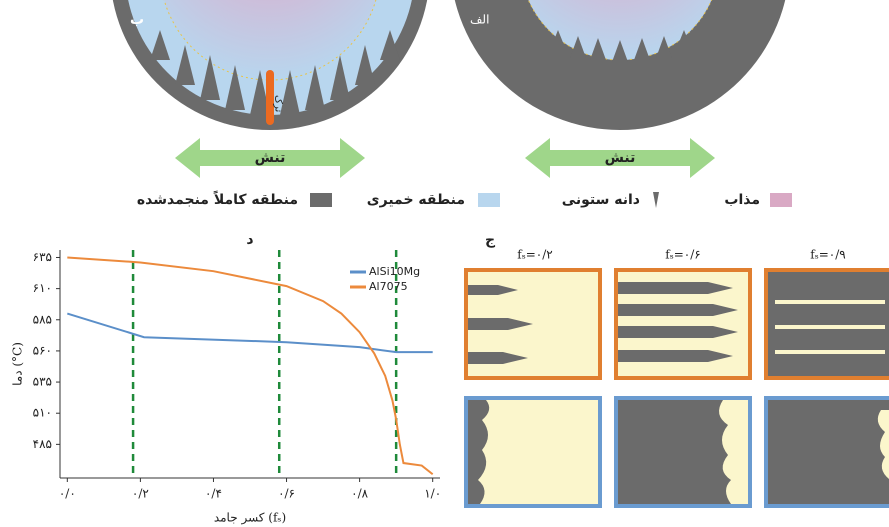 The width and height of the screenshot is (889, 527). What do you see at coordinates (249, 240) in the screenshot?
I see `panel-label: د` at bounding box center [249, 240].